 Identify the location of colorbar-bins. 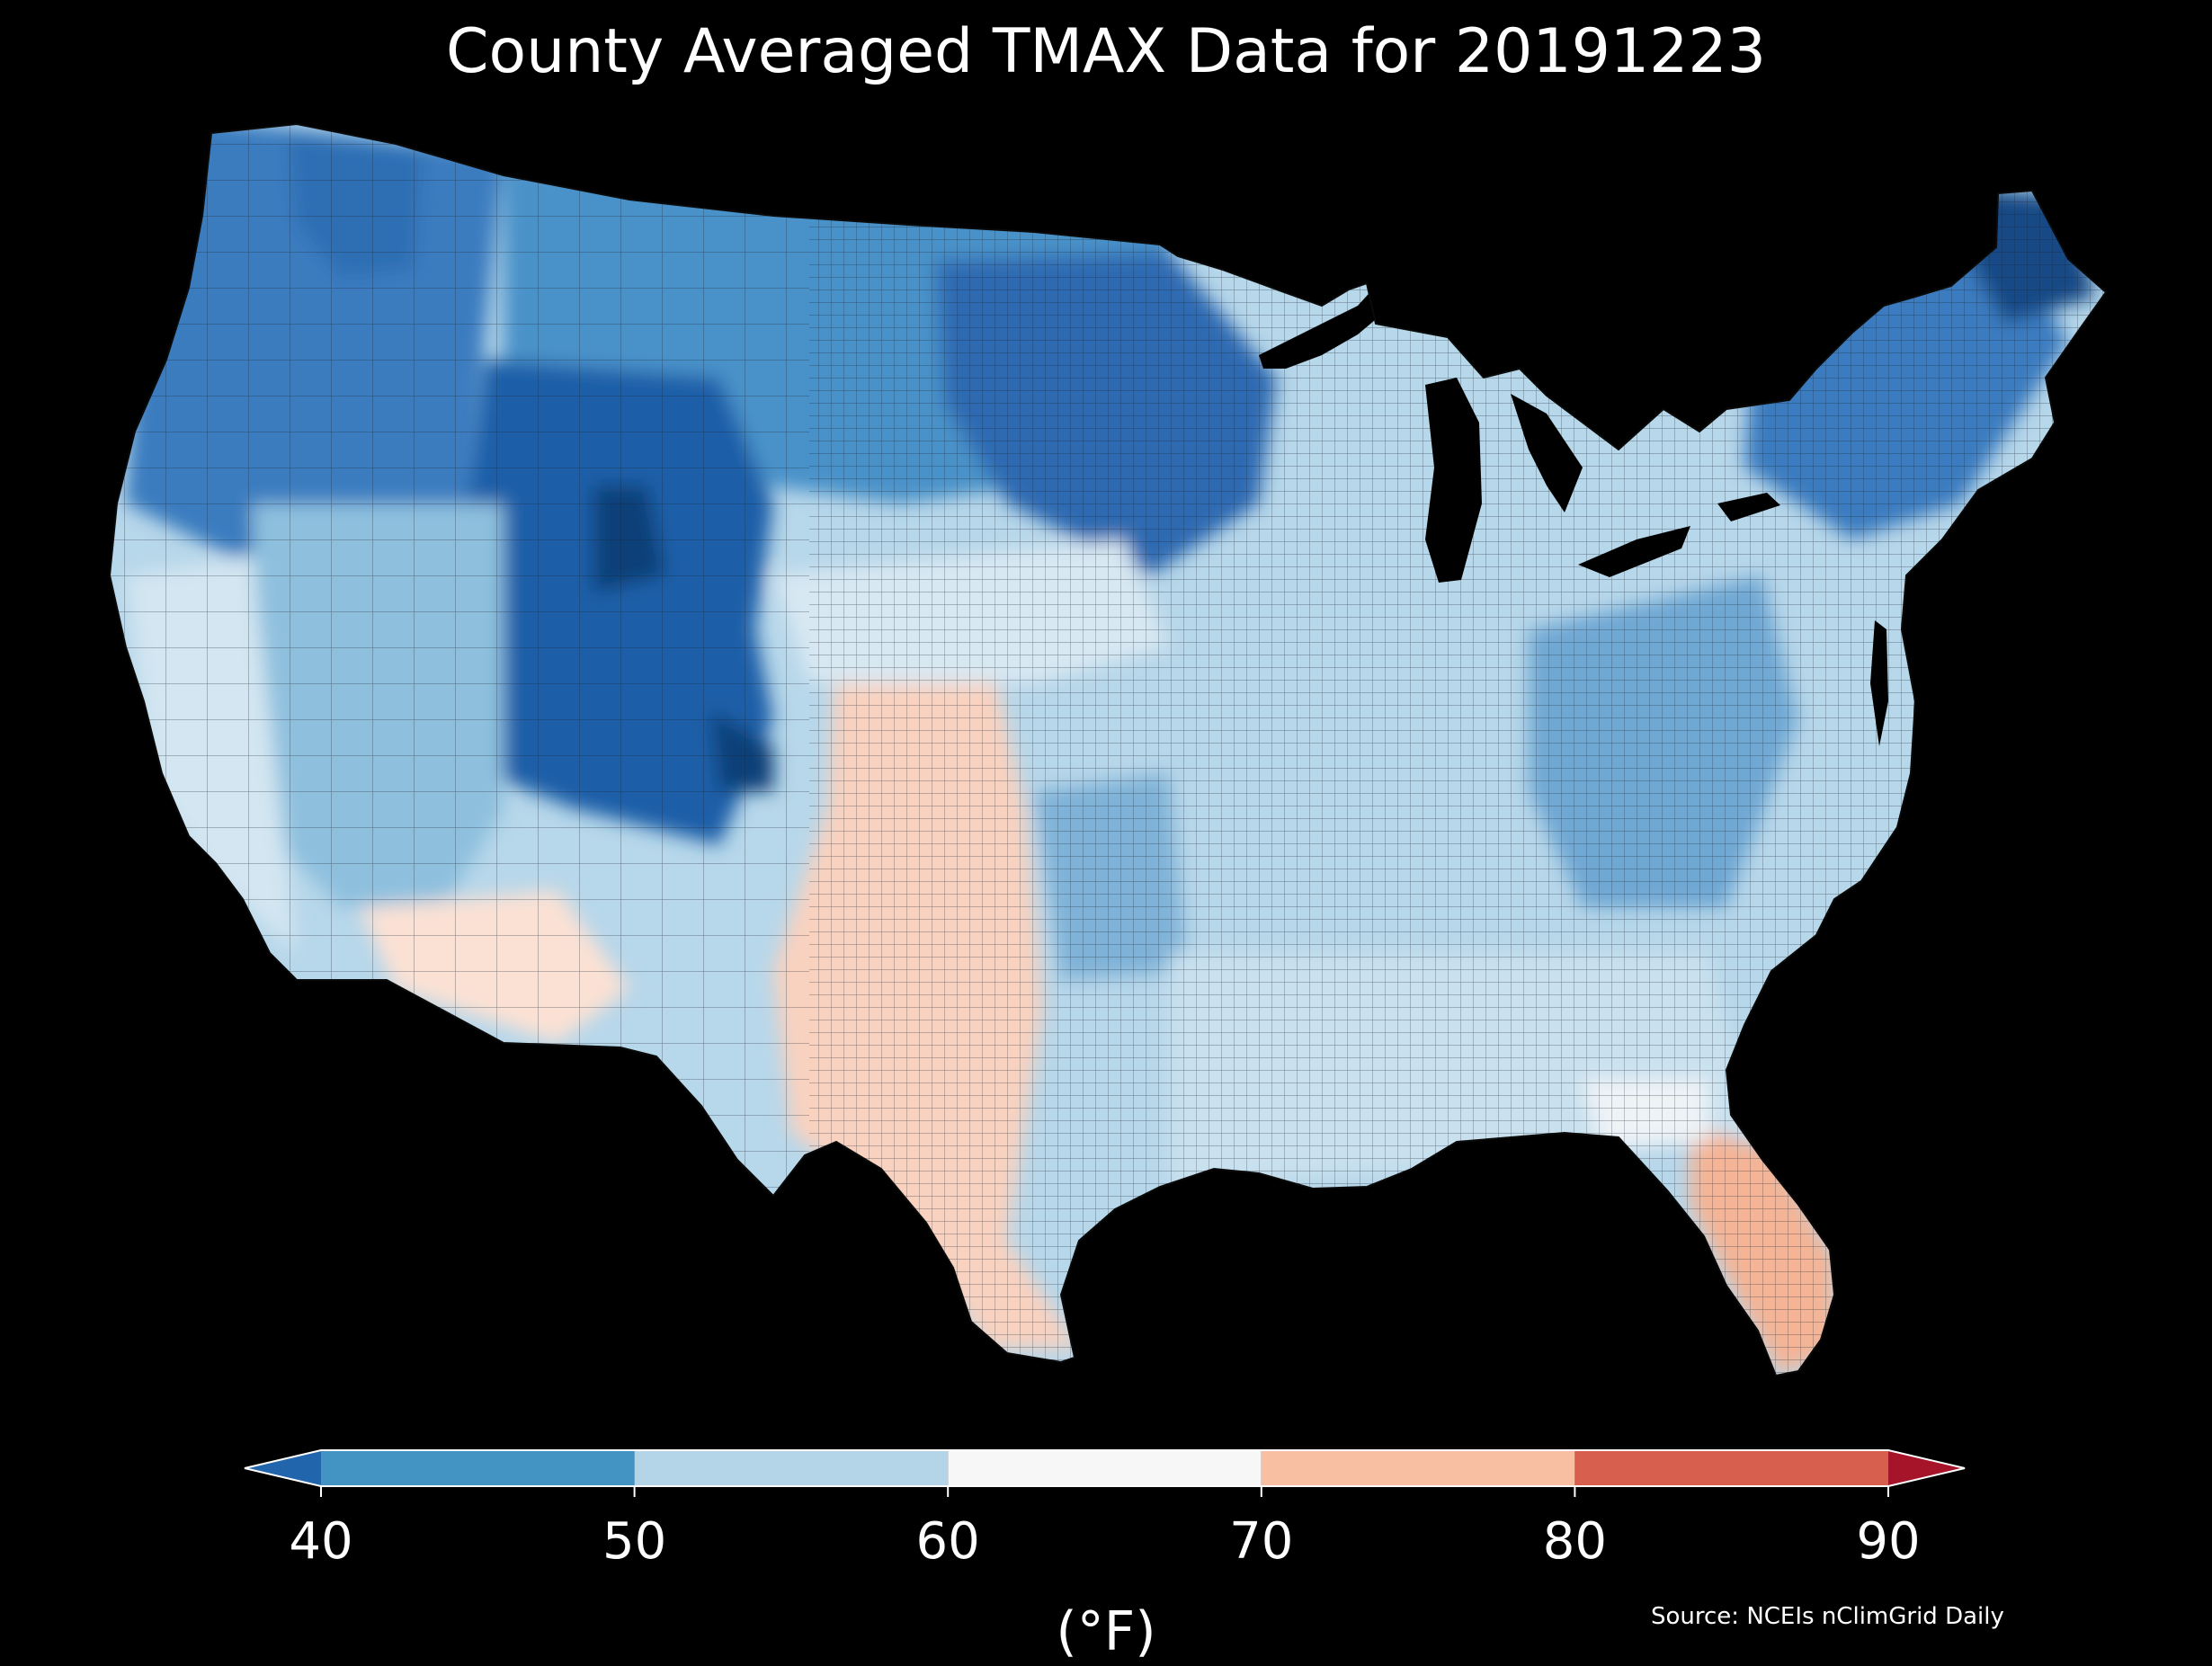
(1105, 1473).